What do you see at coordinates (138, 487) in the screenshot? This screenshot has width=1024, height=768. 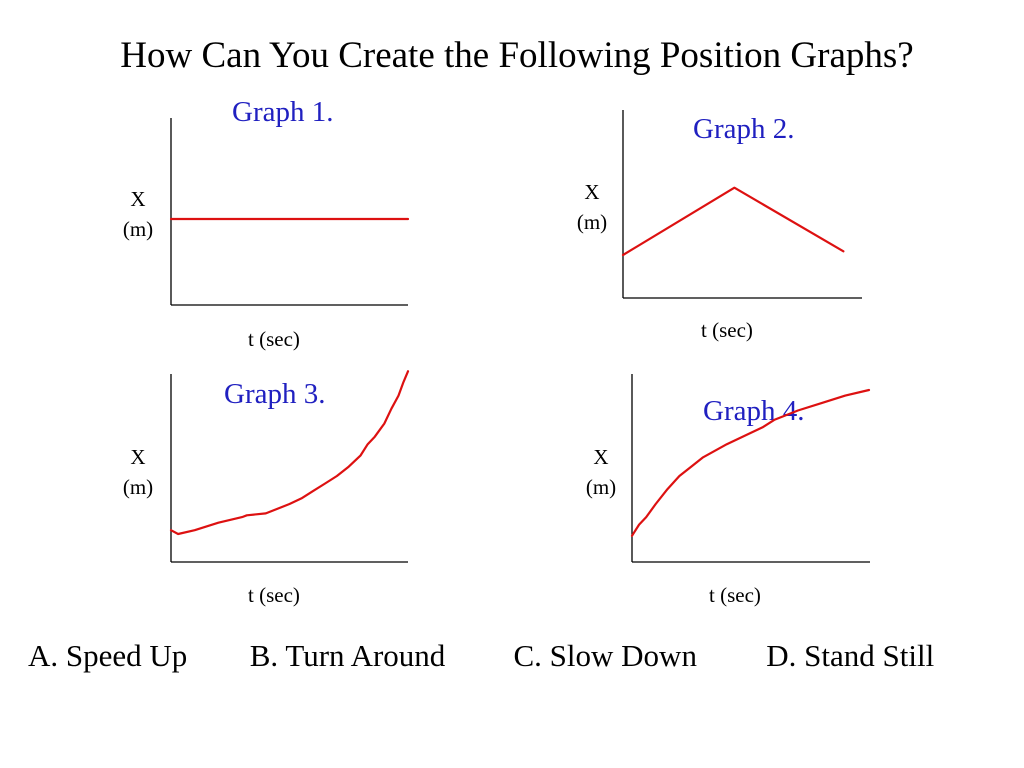 I see `graph-3-y-label-line2: (m)` at bounding box center [138, 487].